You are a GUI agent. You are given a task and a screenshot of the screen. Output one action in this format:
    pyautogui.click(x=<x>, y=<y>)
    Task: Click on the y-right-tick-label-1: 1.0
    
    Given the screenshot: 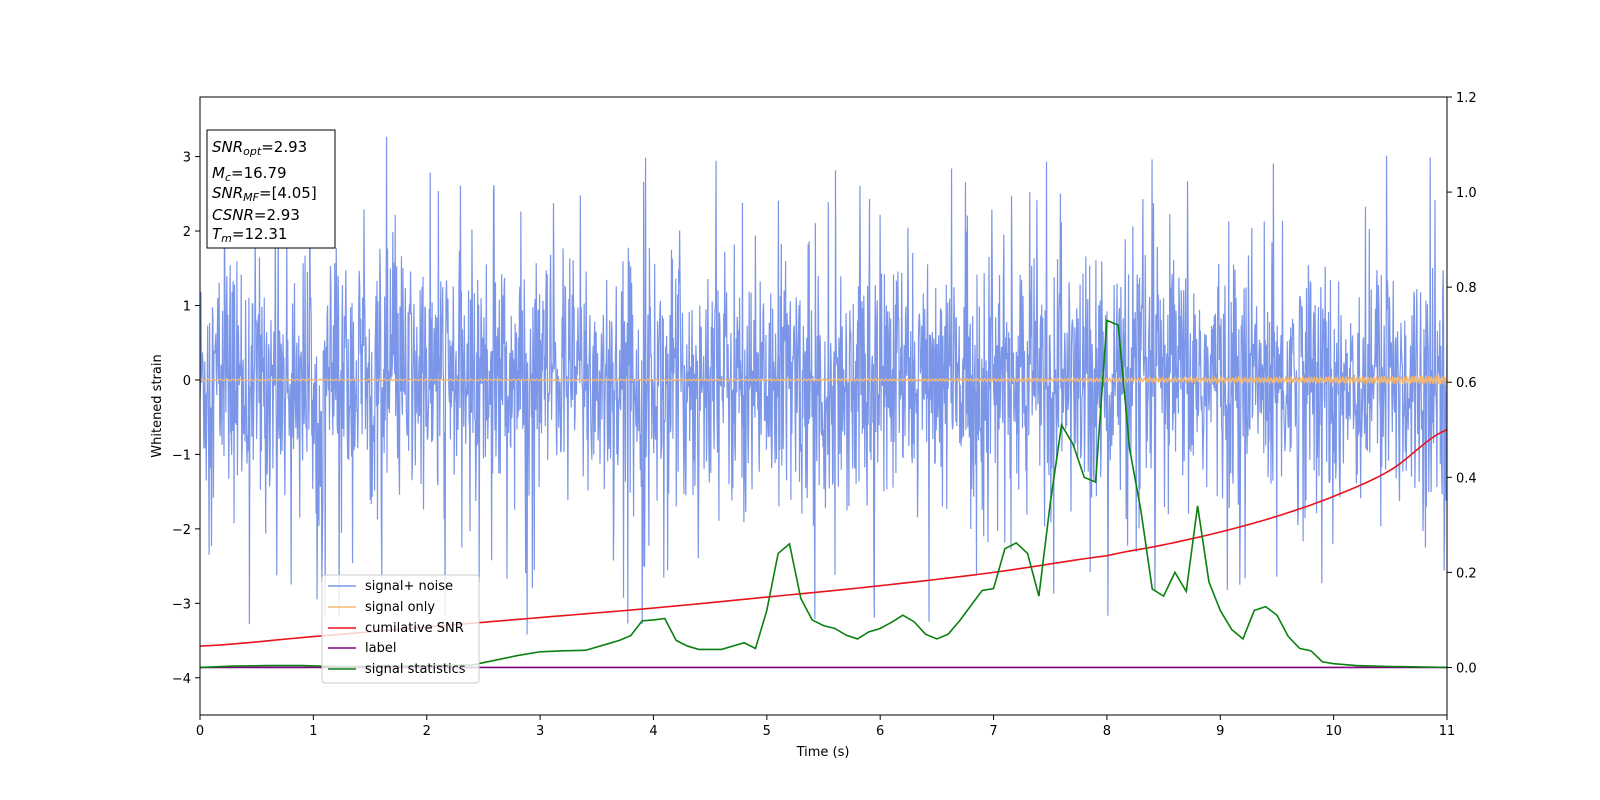 What is the action you would take?
    pyautogui.click(x=1466, y=193)
    